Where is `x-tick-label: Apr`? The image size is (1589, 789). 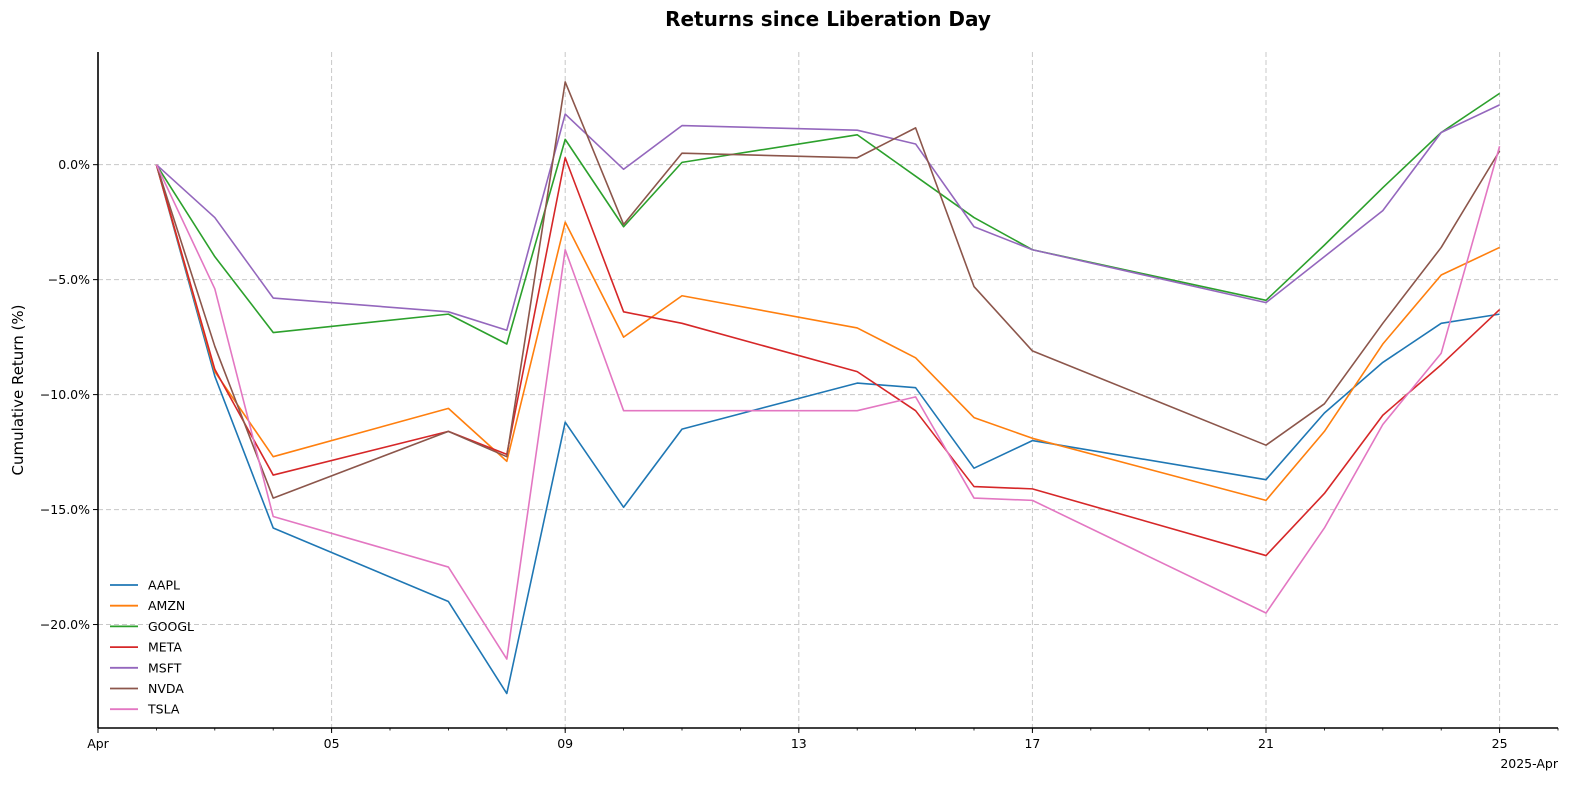 x-tick-label: Apr is located at coordinates (98, 743).